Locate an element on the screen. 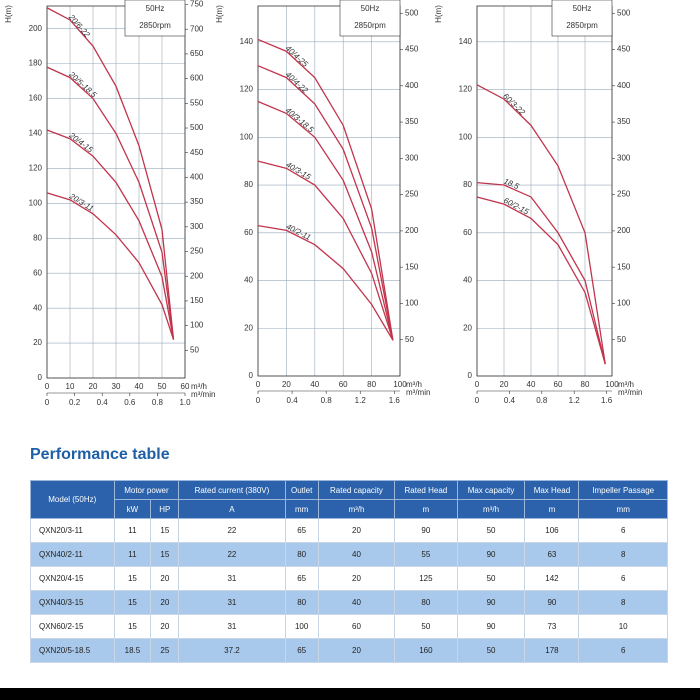 The height and width of the screenshot is (700, 700). curve-label: 40/3-15 is located at coordinates (298, 171).